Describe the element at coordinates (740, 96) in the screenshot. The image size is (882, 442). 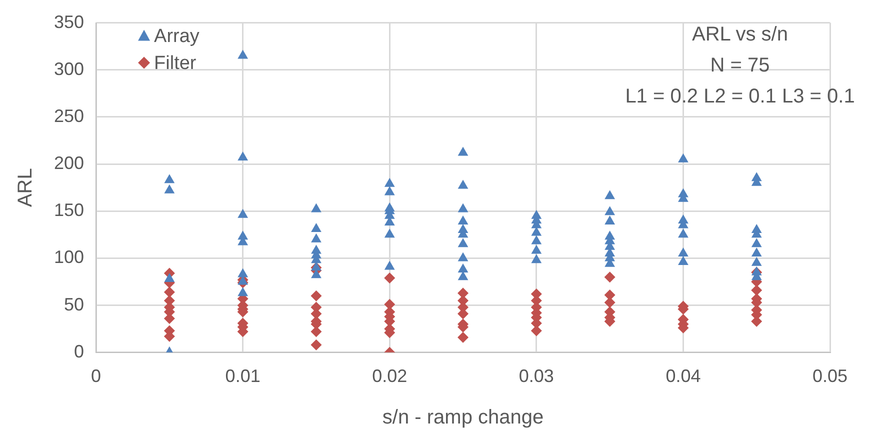
I see `annotation: L1 = 0.2 L2 = 0.1 L3 = 0.1` at that location.